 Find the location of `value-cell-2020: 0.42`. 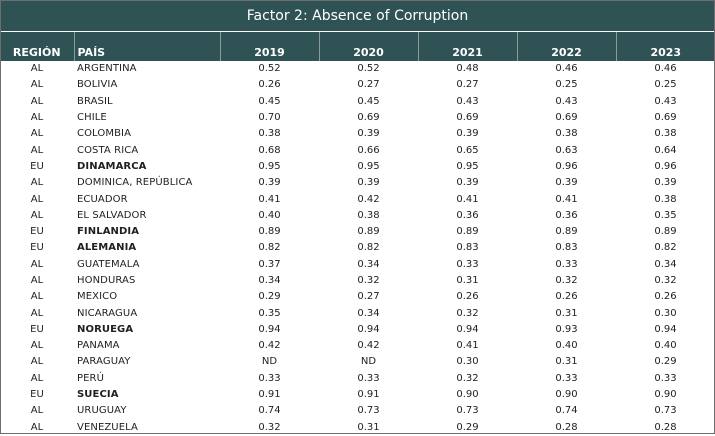

value-cell-2020: 0.42 is located at coordinates (368, 346).